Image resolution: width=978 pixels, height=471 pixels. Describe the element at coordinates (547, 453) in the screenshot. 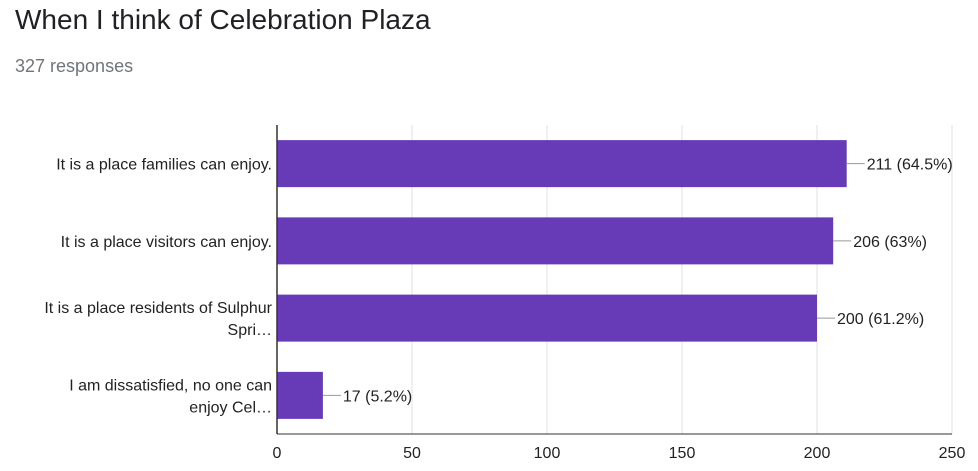

I see `x-tick-label: 100` at that location.